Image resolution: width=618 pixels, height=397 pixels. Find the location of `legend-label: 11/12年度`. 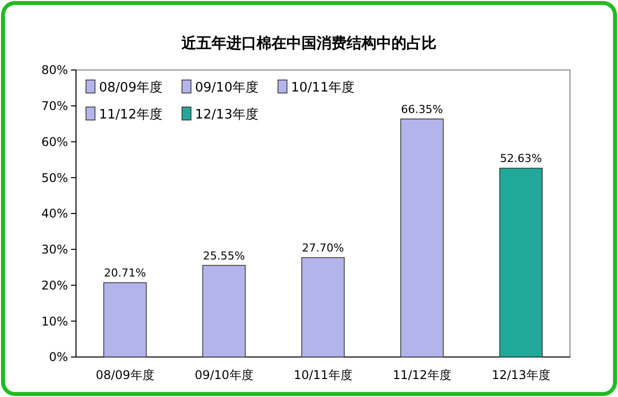

legend-label: 11/12年度 is located at coordinates (130, 114).